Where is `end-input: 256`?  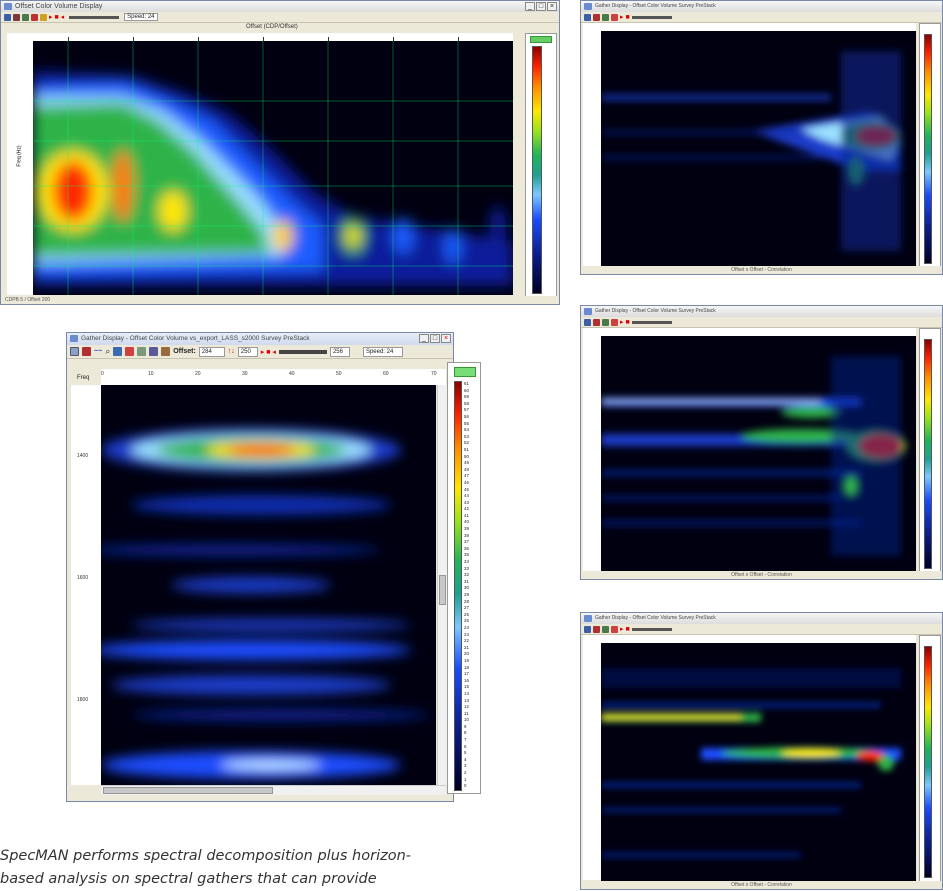
end-input: 256 is located at coordinates (339, 351).